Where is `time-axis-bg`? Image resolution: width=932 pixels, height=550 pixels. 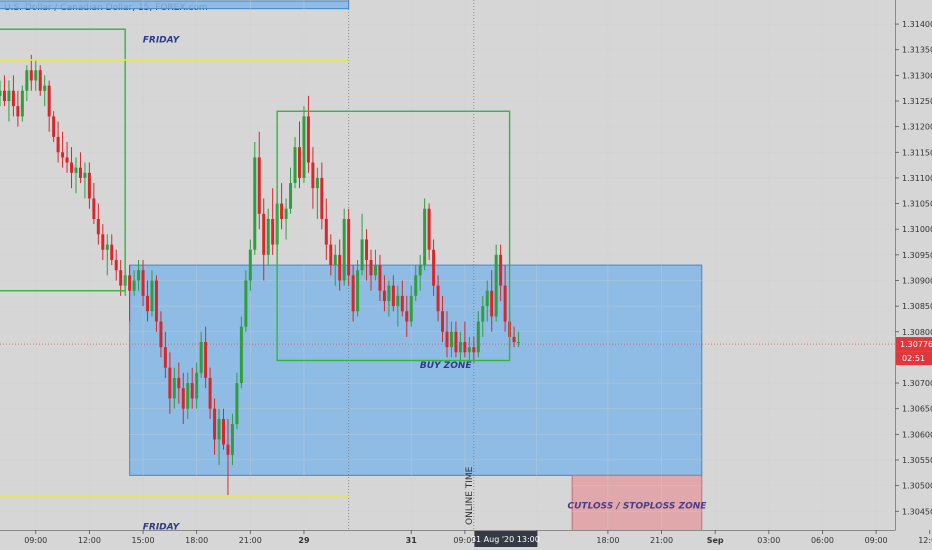 time-axis-bg is located at coordinates (466, 540).